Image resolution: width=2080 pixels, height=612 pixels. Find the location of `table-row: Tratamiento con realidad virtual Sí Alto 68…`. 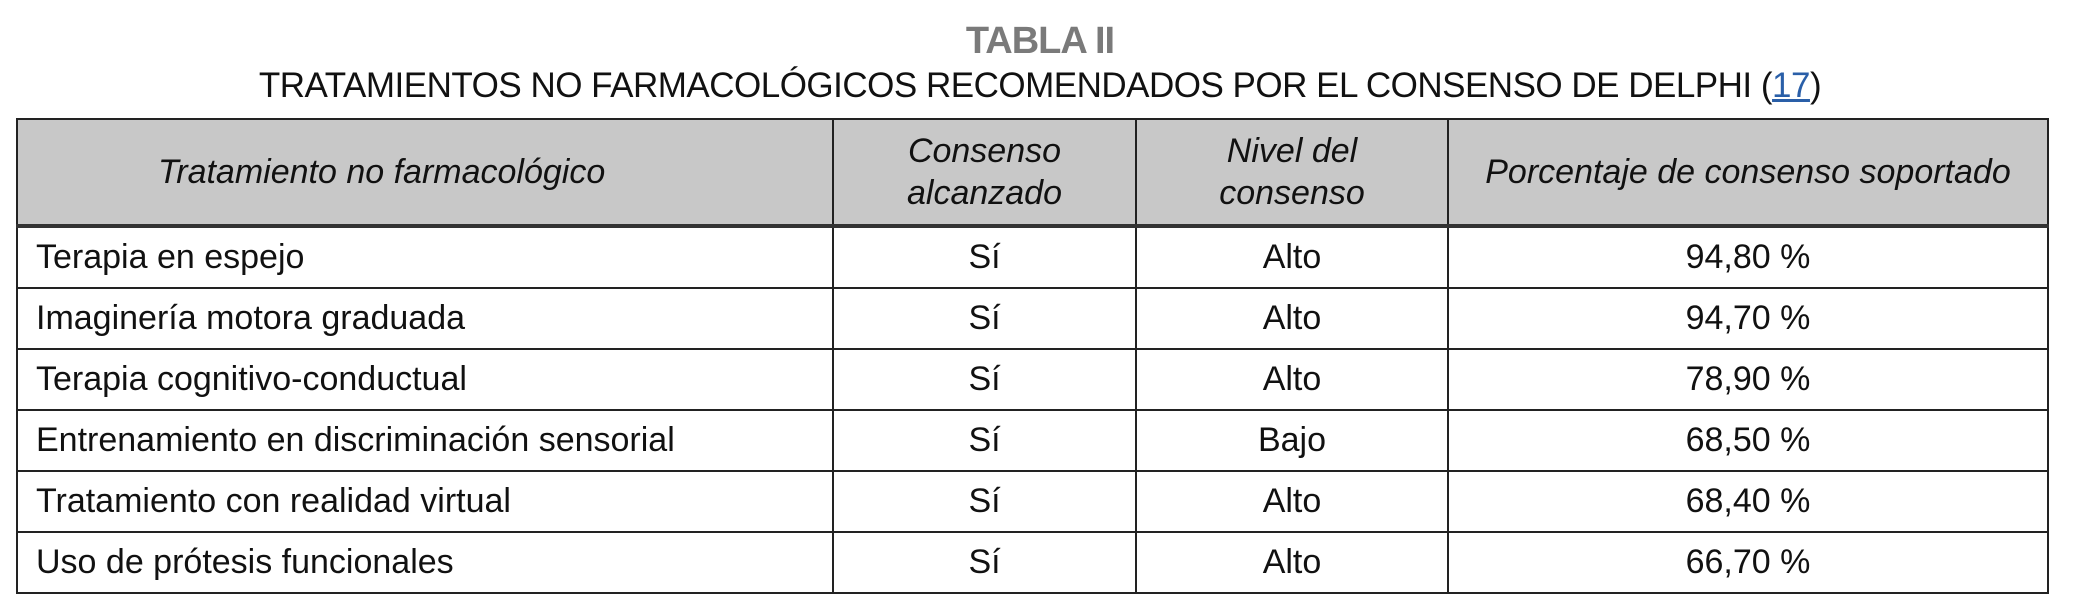

table-row: Tratamiento con realidad virtual Sí Alto 68… is located at coordinates (1032, 501).